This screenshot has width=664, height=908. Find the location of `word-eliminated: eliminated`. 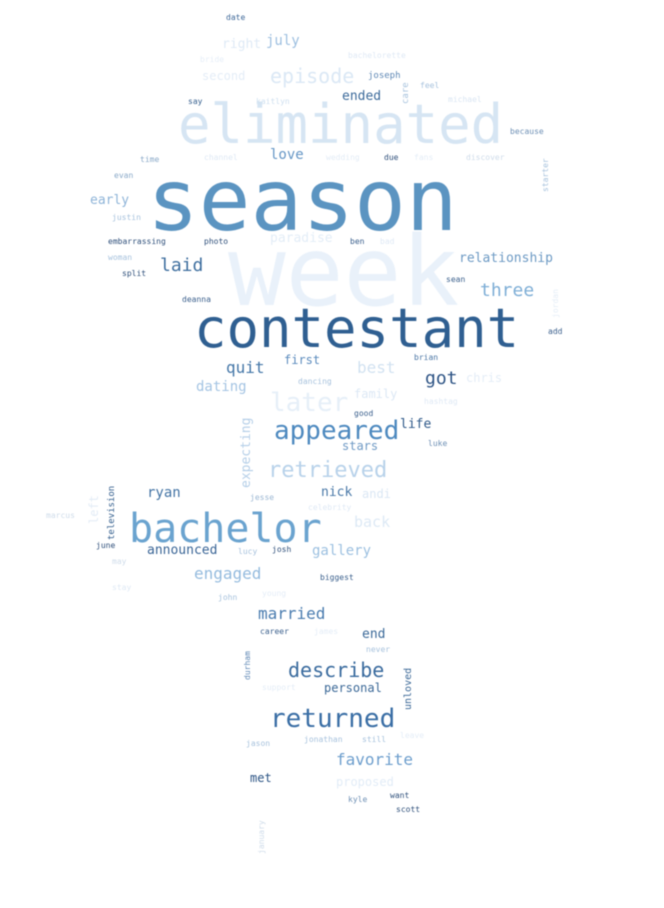

word-eliminated: eliminated is located at coordinates (341, 124).